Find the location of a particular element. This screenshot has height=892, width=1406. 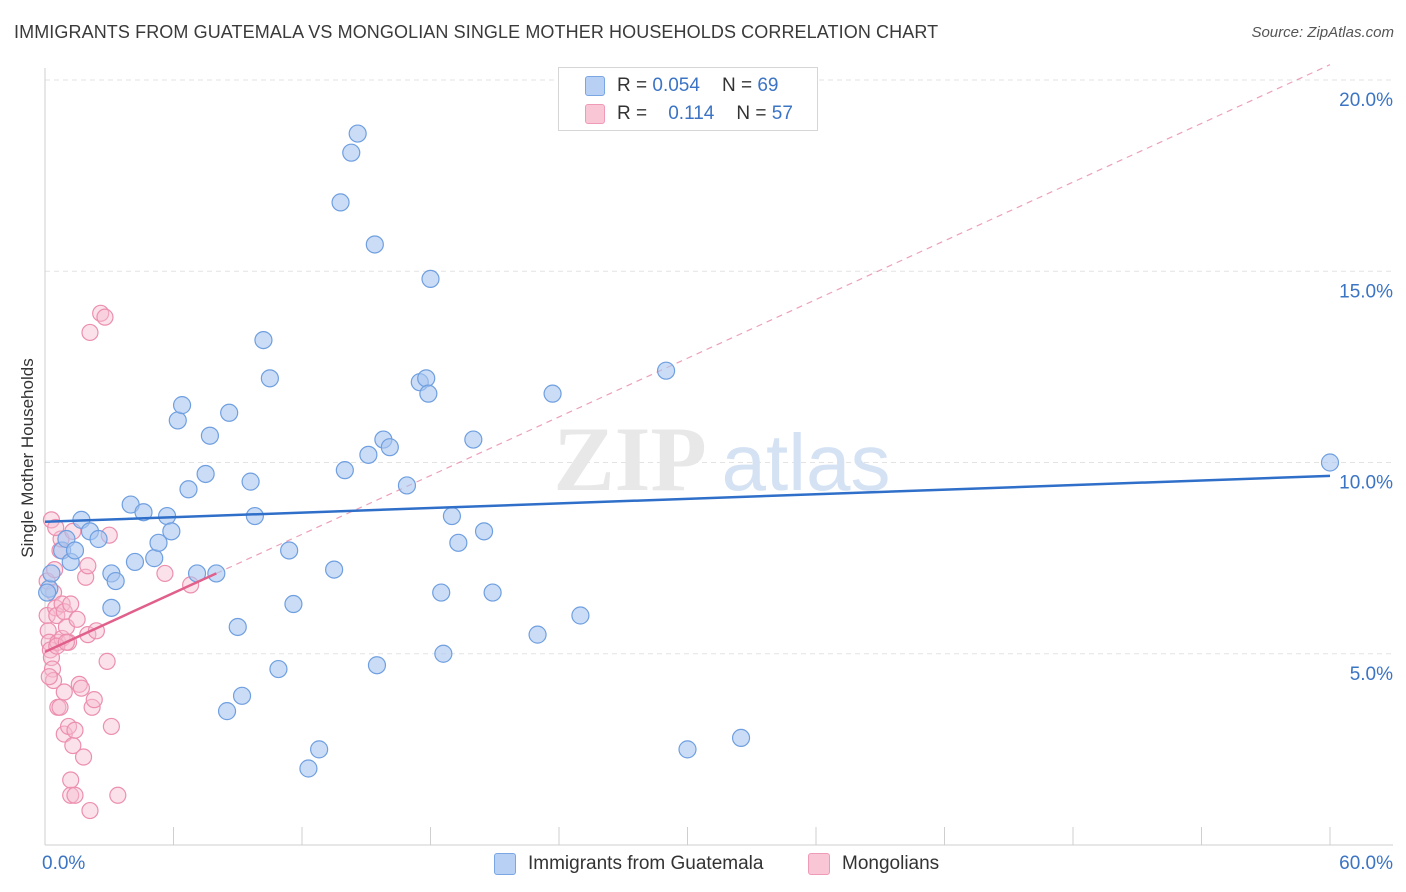

legend-box: R = 0.054 N = 69 R = 0.114 N = 57 is located at coordinates (688, 99).